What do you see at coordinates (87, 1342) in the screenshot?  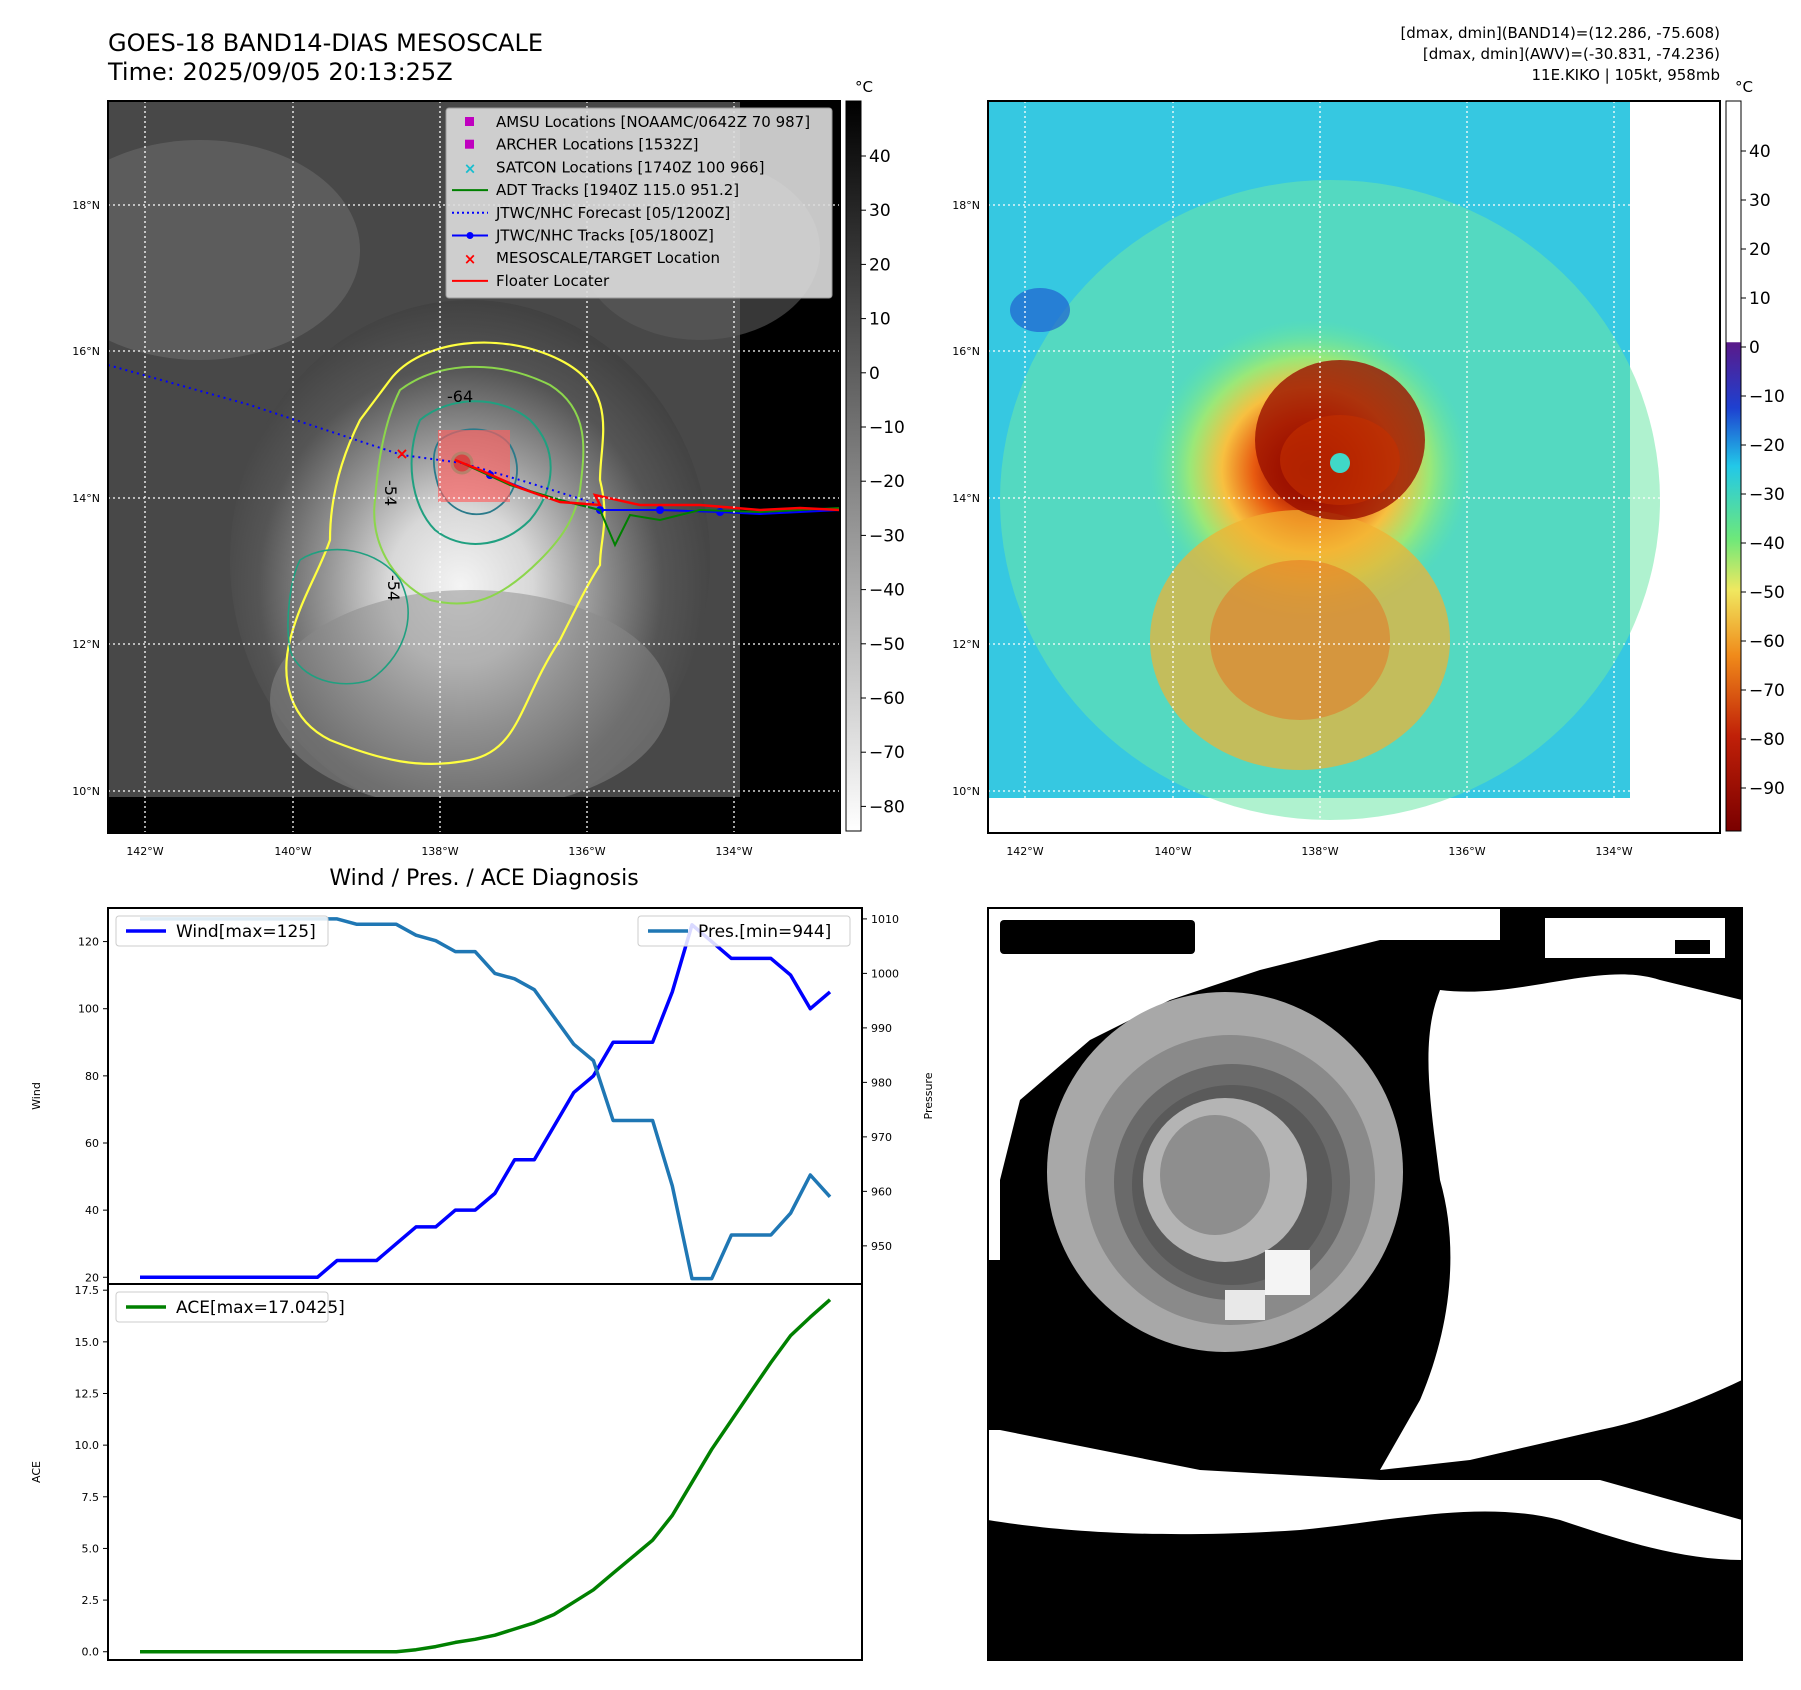 I see `y-tick-label: 15.0` at bounding box center [87, 1342].